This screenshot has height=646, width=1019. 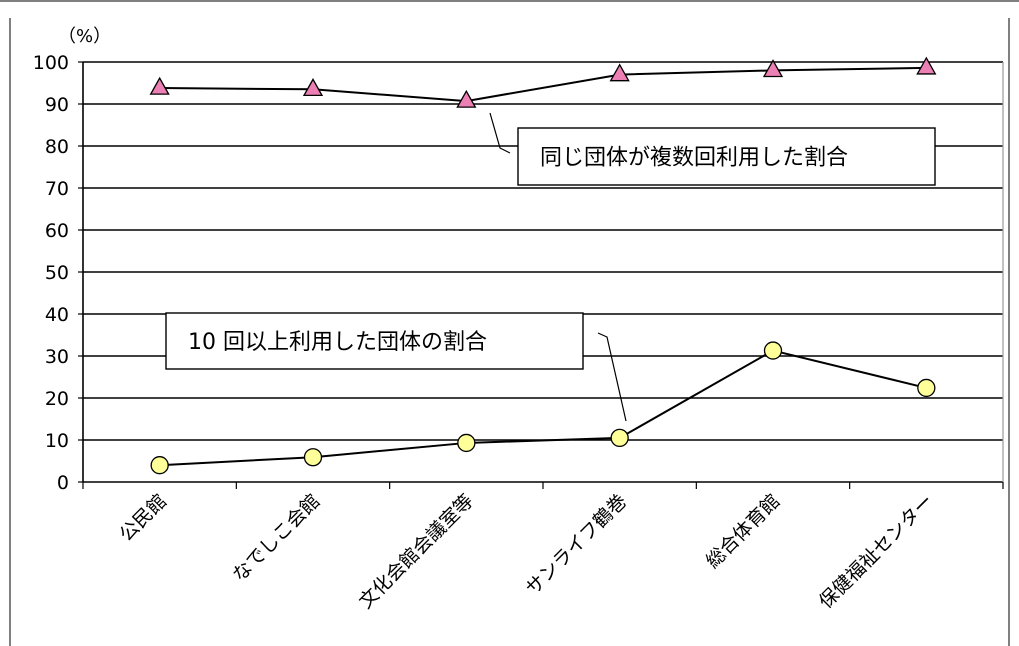 I want to click on y-tick-label: 40, so click(x=57, y=315).